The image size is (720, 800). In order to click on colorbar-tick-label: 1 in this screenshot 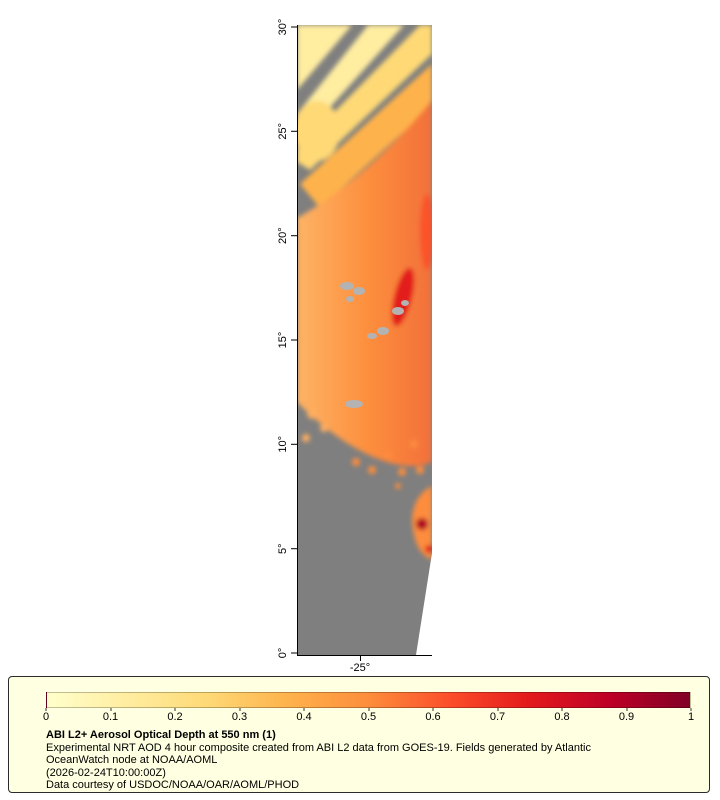, I will do `click(691, 717)`.